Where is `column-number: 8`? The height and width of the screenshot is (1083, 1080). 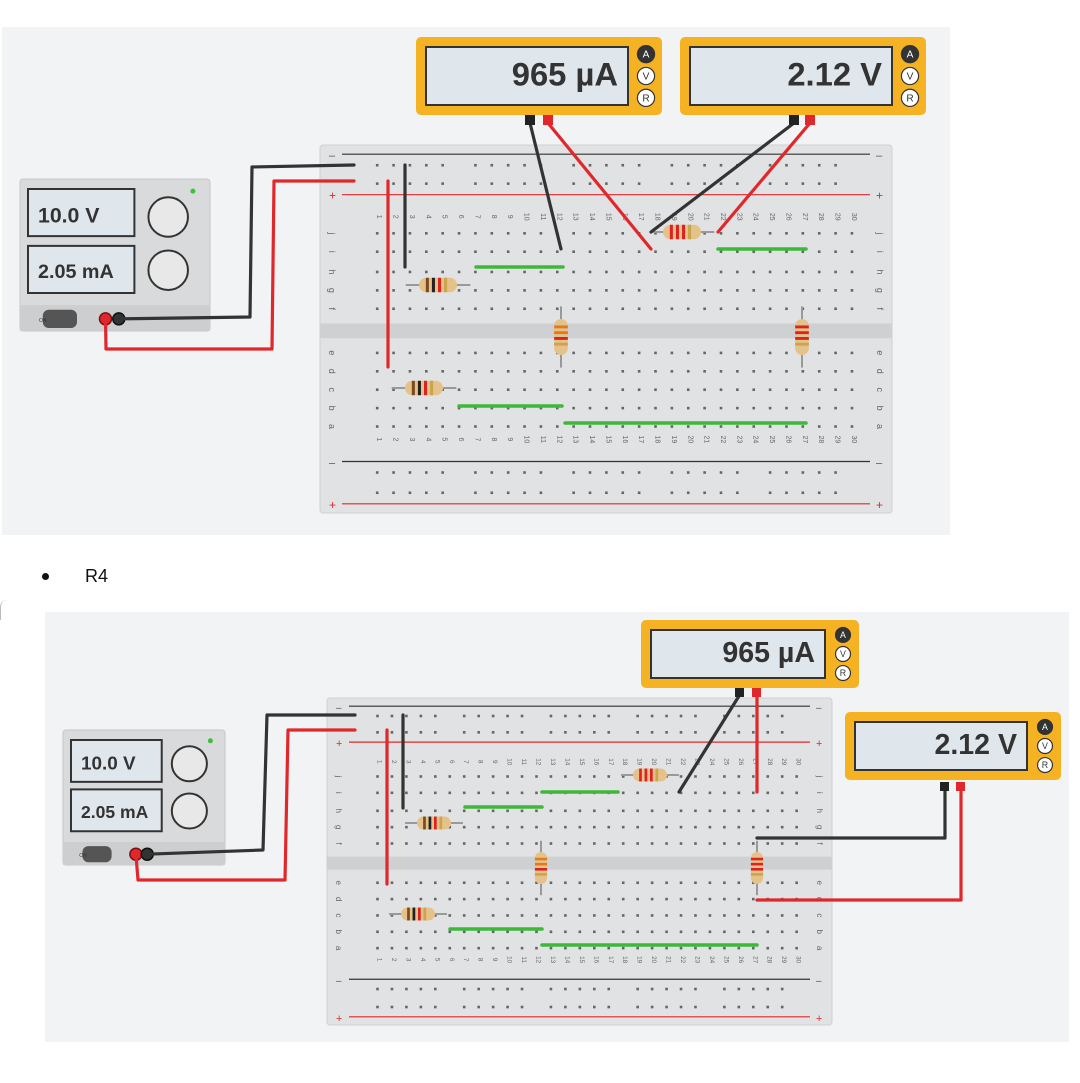
column-number: 8 is located at coordinates (493, 217).